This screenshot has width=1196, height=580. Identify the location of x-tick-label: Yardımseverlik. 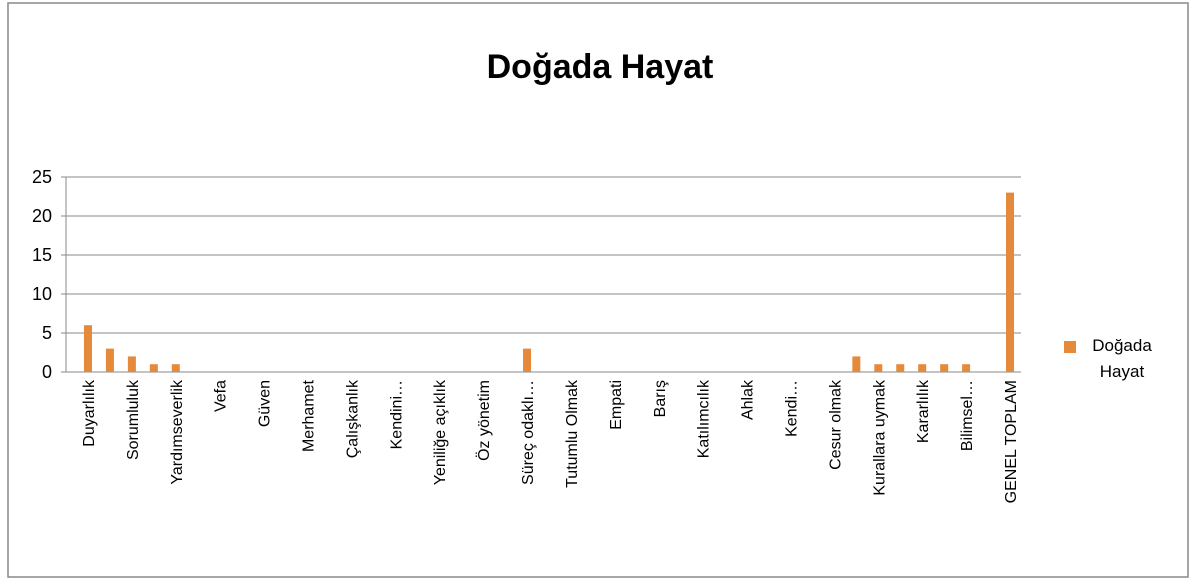
(177, 432).